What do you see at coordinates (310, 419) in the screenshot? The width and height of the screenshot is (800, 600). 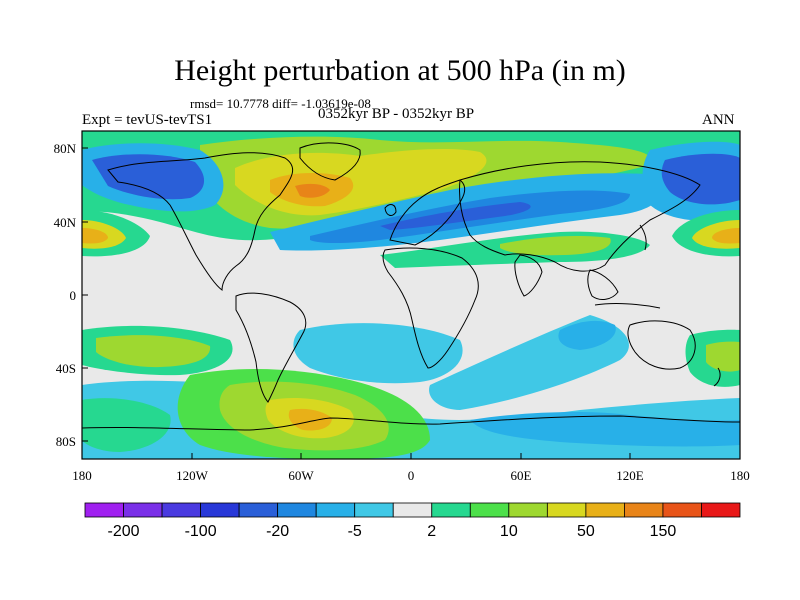 I see `field-antarctic-orange` at bounding box center [310, 419].